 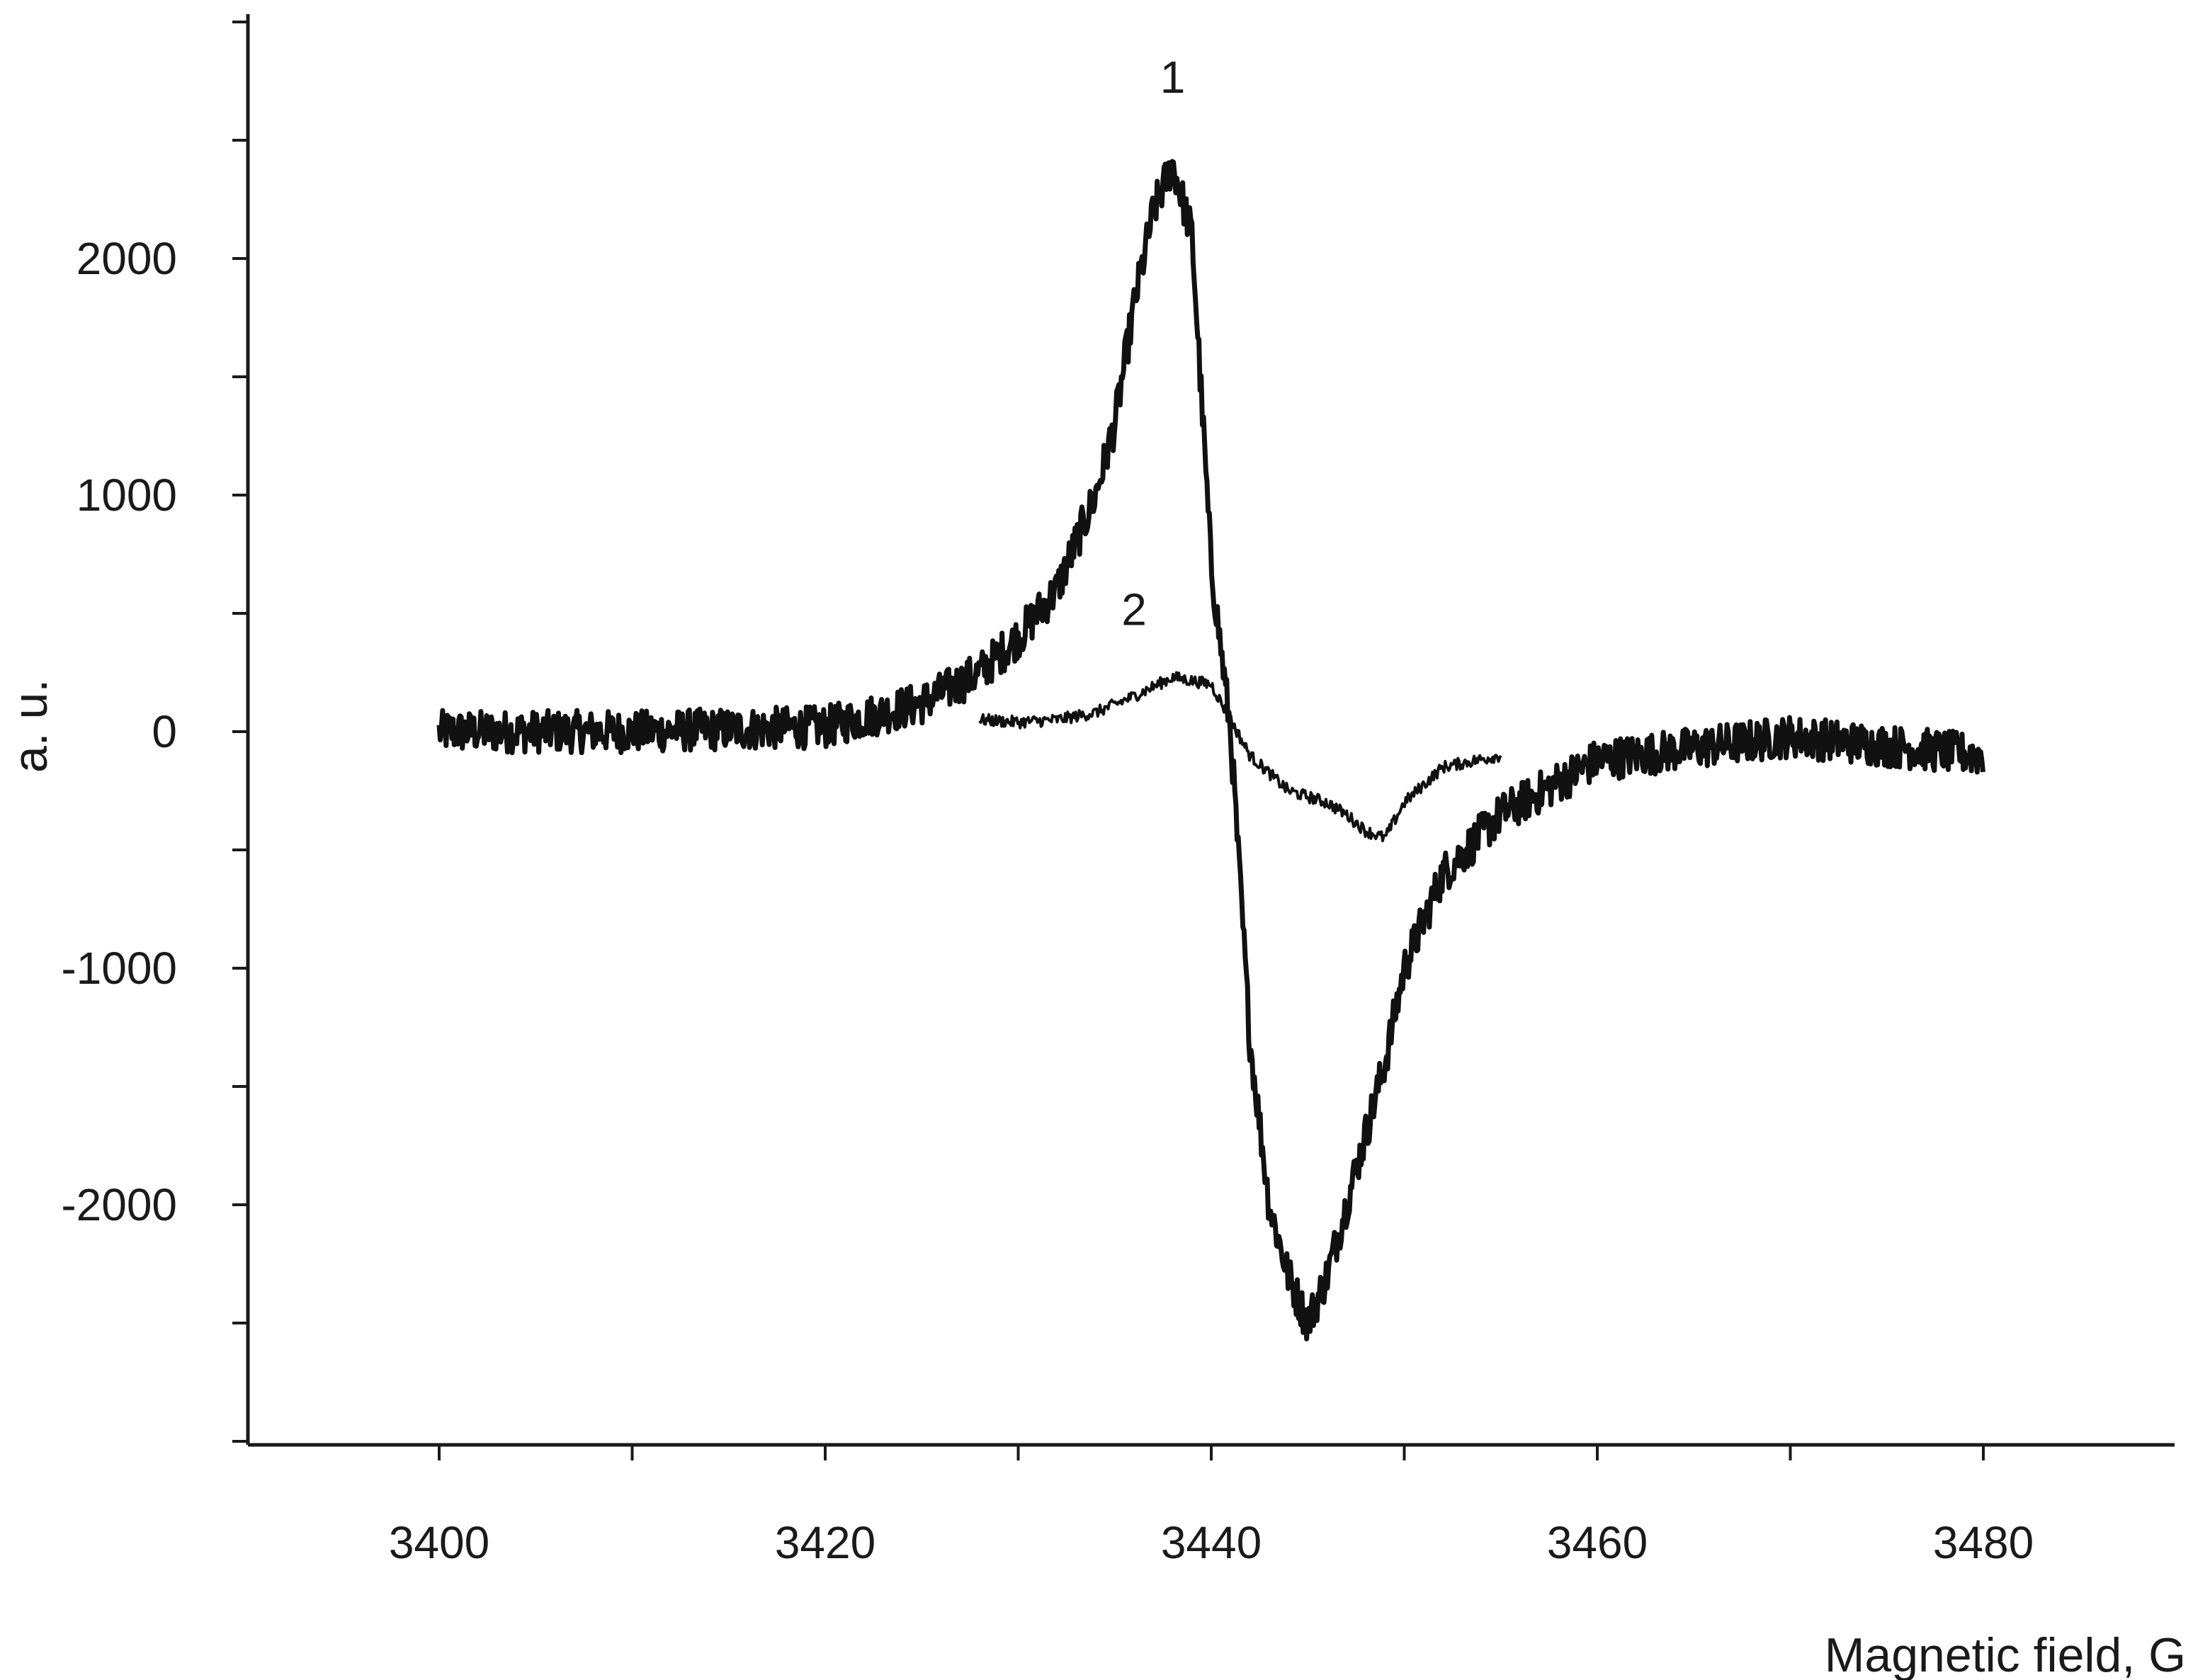 What do you see at coordinates (1212, 1543) in the screenshot?
I see `x-tick-label: 3440` at bounding box center [1212, 1543].